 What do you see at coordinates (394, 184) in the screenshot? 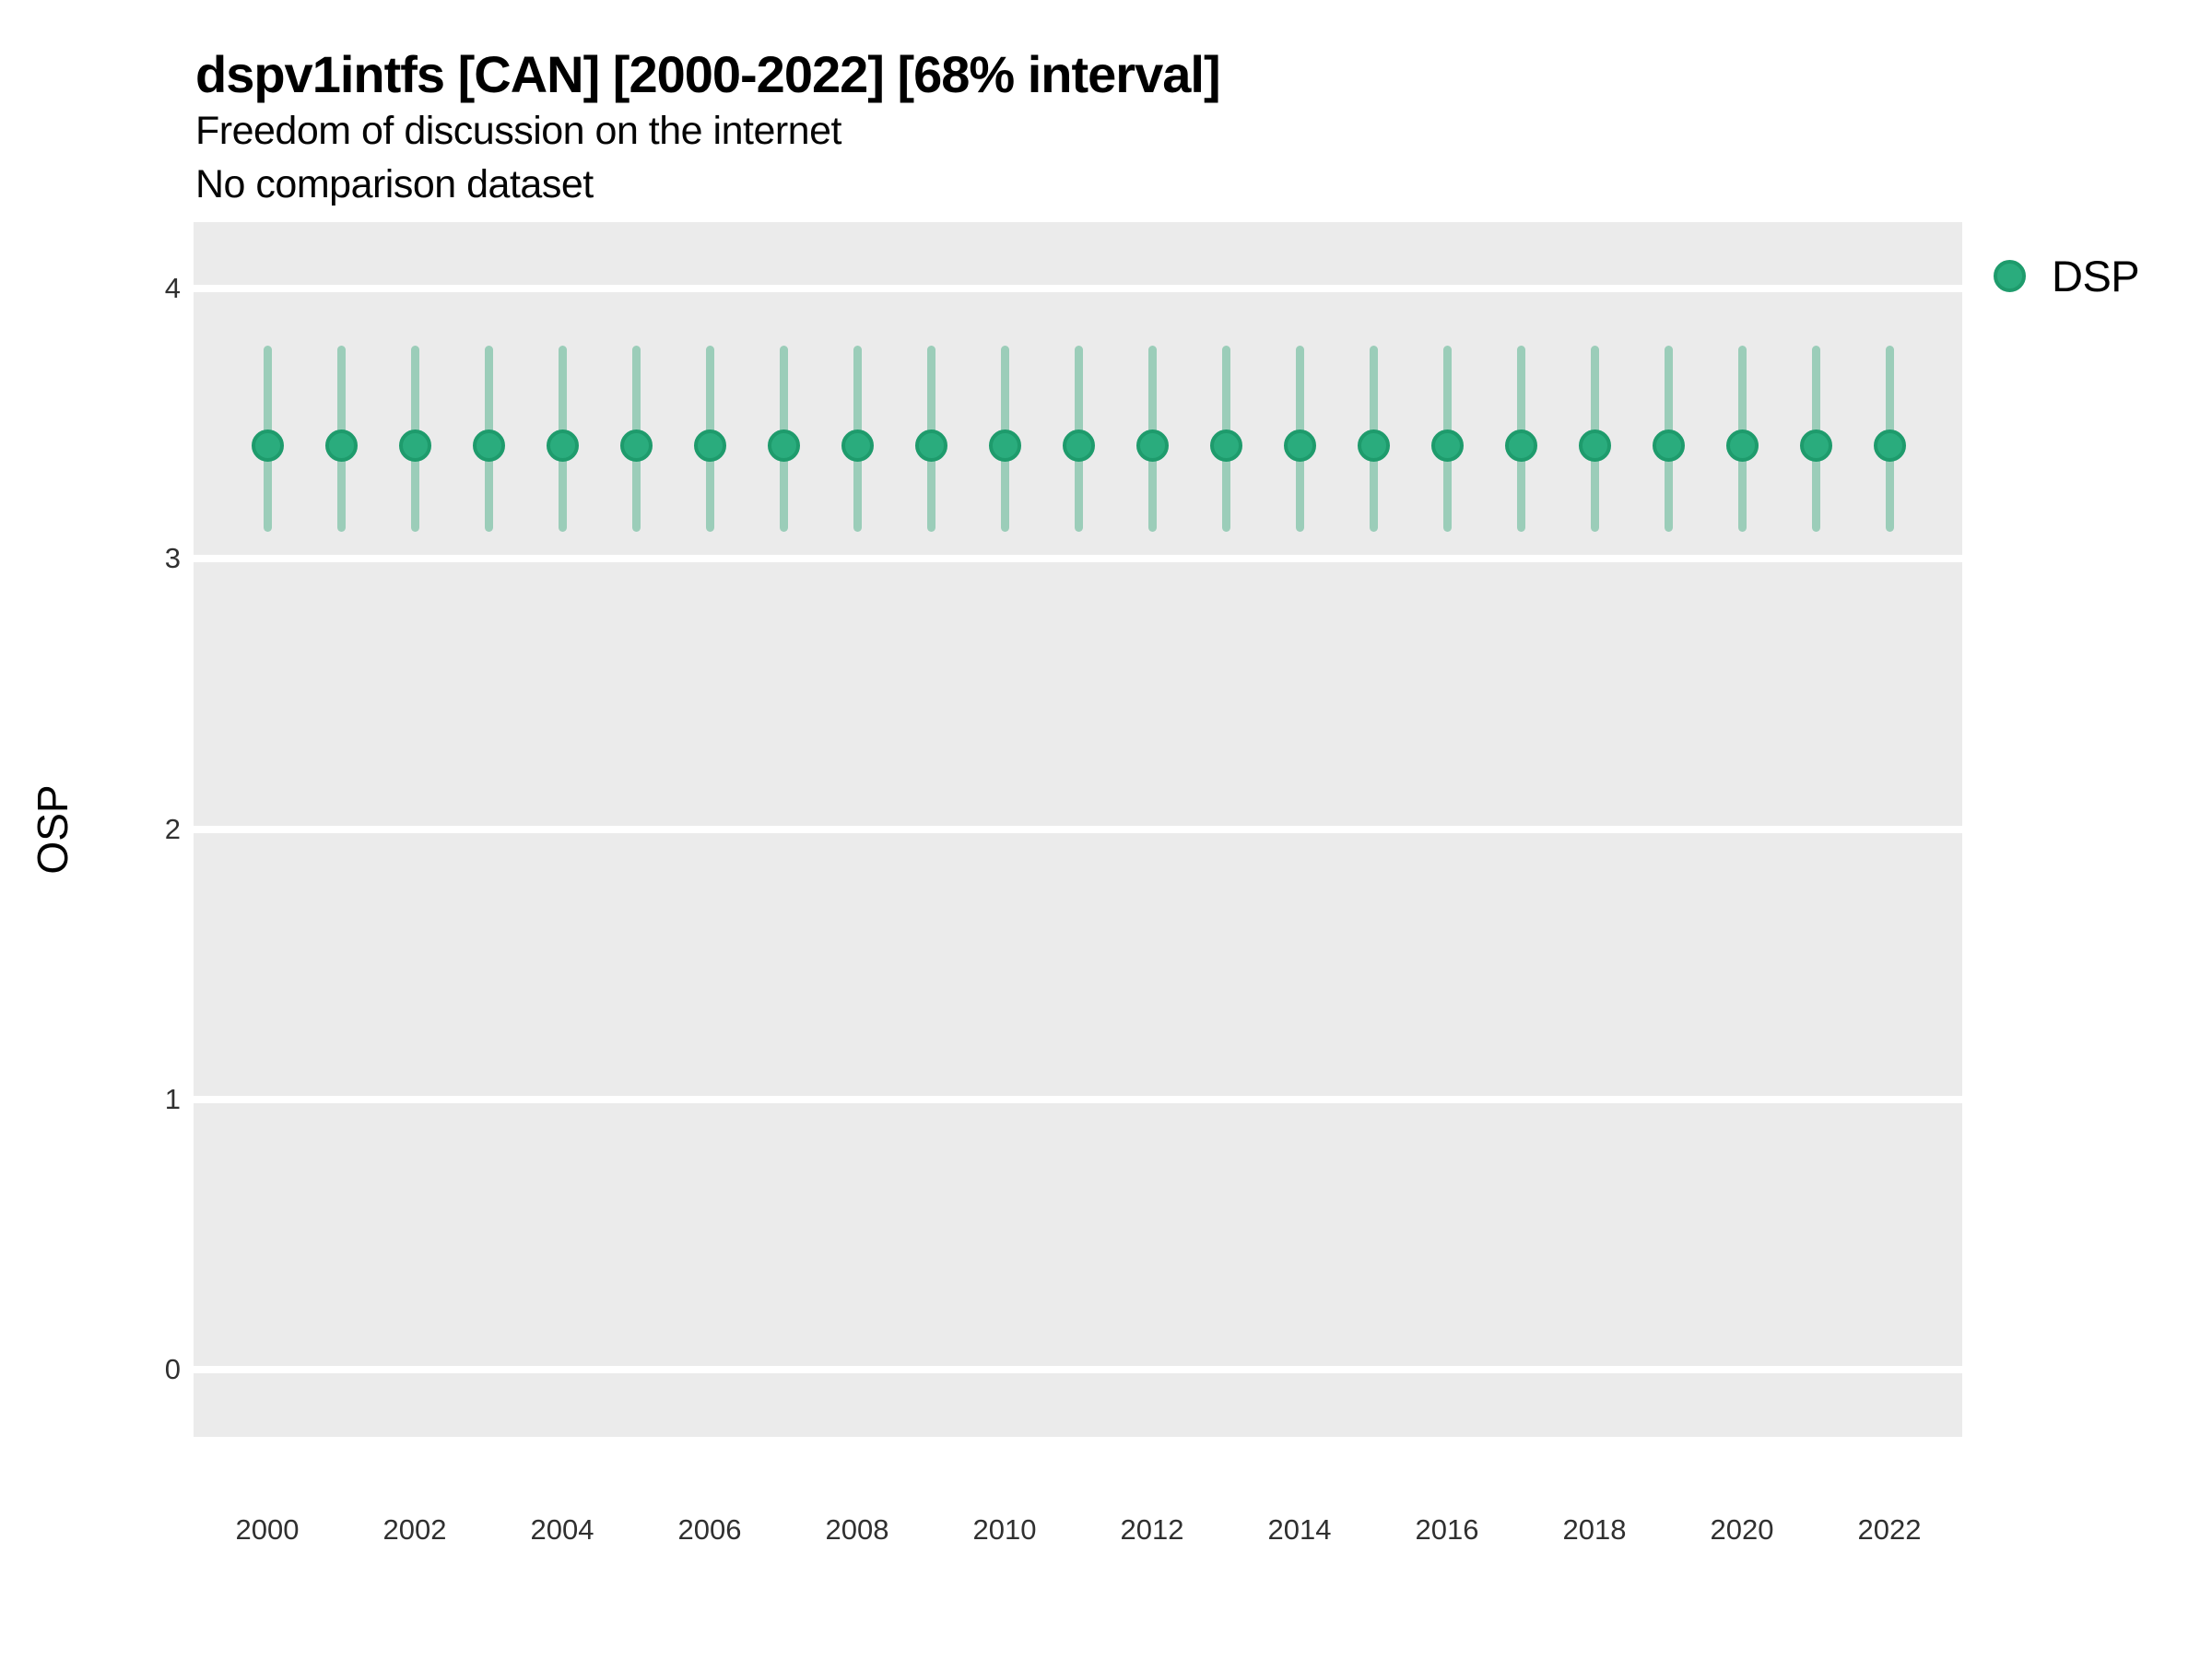
I see `chart-annotation-no-comparison: No comparison dataset` at bounding box center [394, 184].